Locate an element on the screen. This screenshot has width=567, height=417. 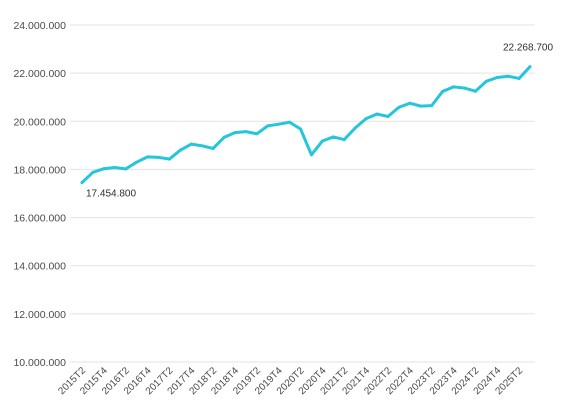
y-tick-label: 20.000.000 is located at coordinates (39, 122).